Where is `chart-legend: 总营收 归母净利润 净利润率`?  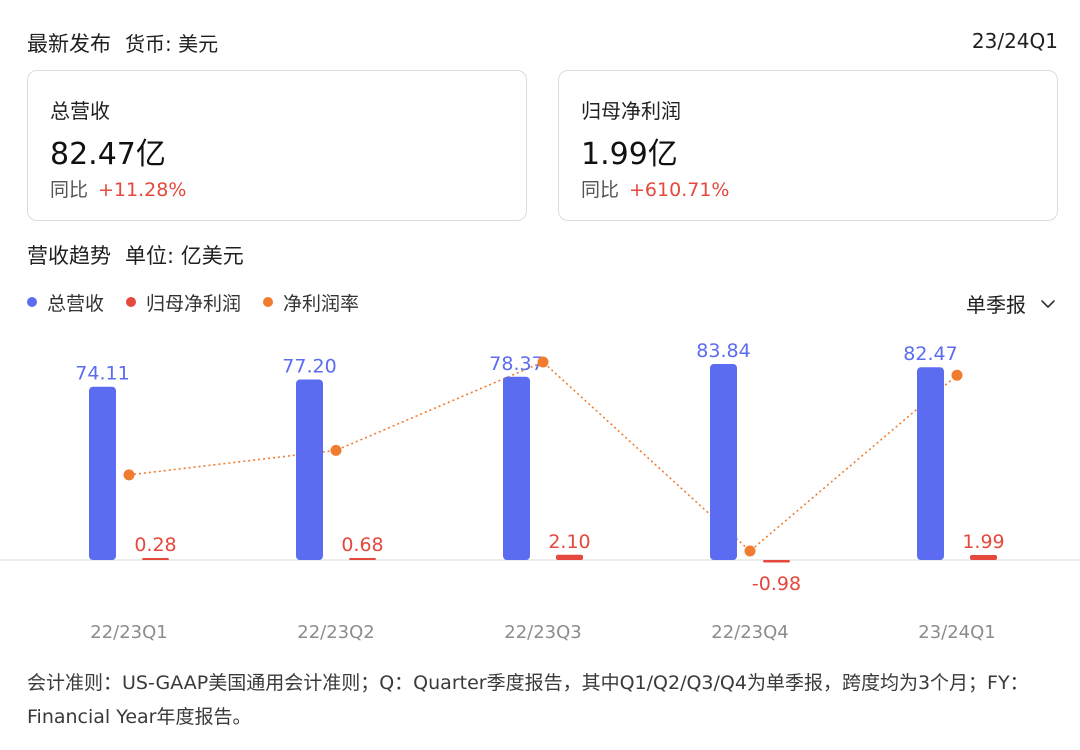
chart-legend: 总营收 归母净利润 净利润率 is located at coordinates (204, 302).